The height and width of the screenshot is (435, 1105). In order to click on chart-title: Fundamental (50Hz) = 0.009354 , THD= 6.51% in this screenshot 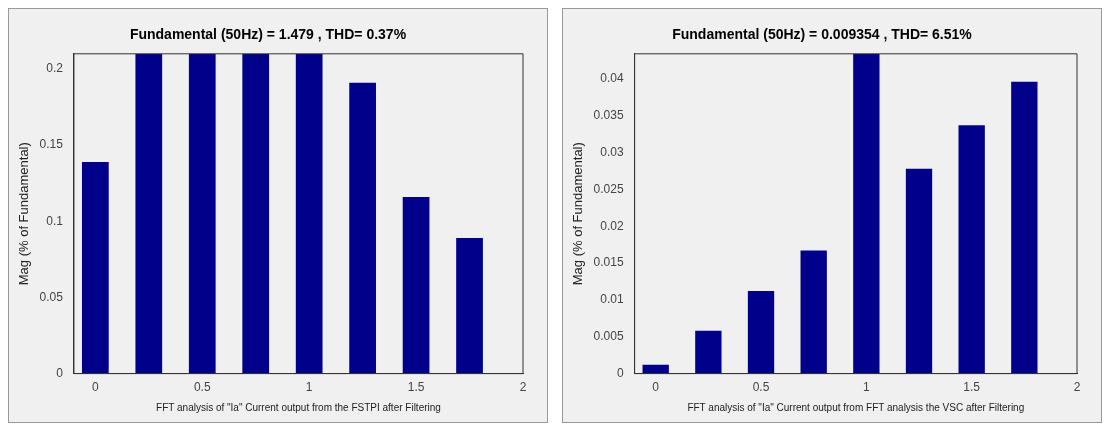, I will do `click(822, 34)`.